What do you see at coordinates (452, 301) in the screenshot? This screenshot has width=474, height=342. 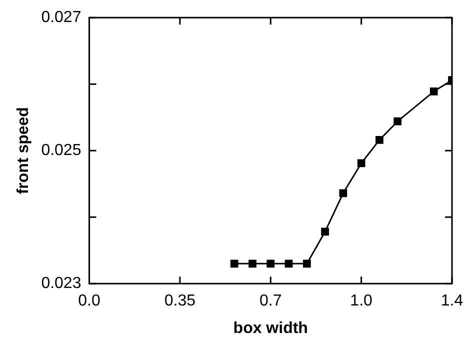 I see `x-tick-label: 1.4` at bounding box center [452, 301].